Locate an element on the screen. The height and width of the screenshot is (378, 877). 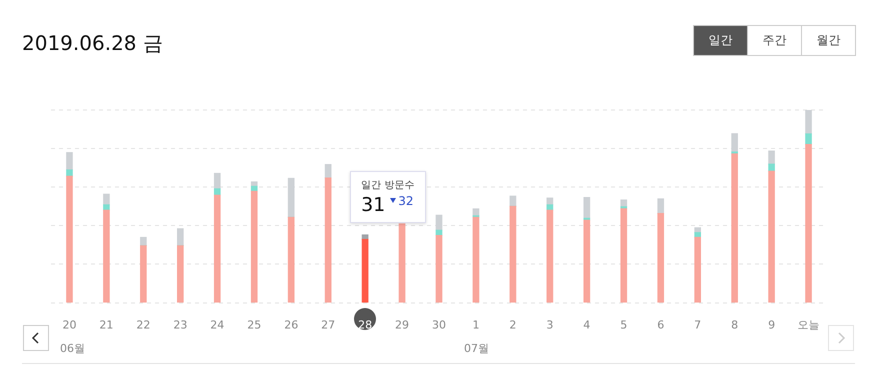
x-tick-label: 20 is located at coordinates (69, 325).